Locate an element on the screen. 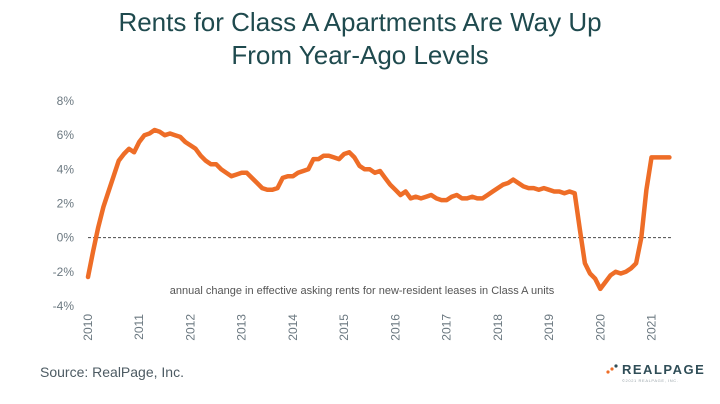 The width and height of the screenshot is (720, 404). y-tick-label: -4% is located at coordinates (64, 306).